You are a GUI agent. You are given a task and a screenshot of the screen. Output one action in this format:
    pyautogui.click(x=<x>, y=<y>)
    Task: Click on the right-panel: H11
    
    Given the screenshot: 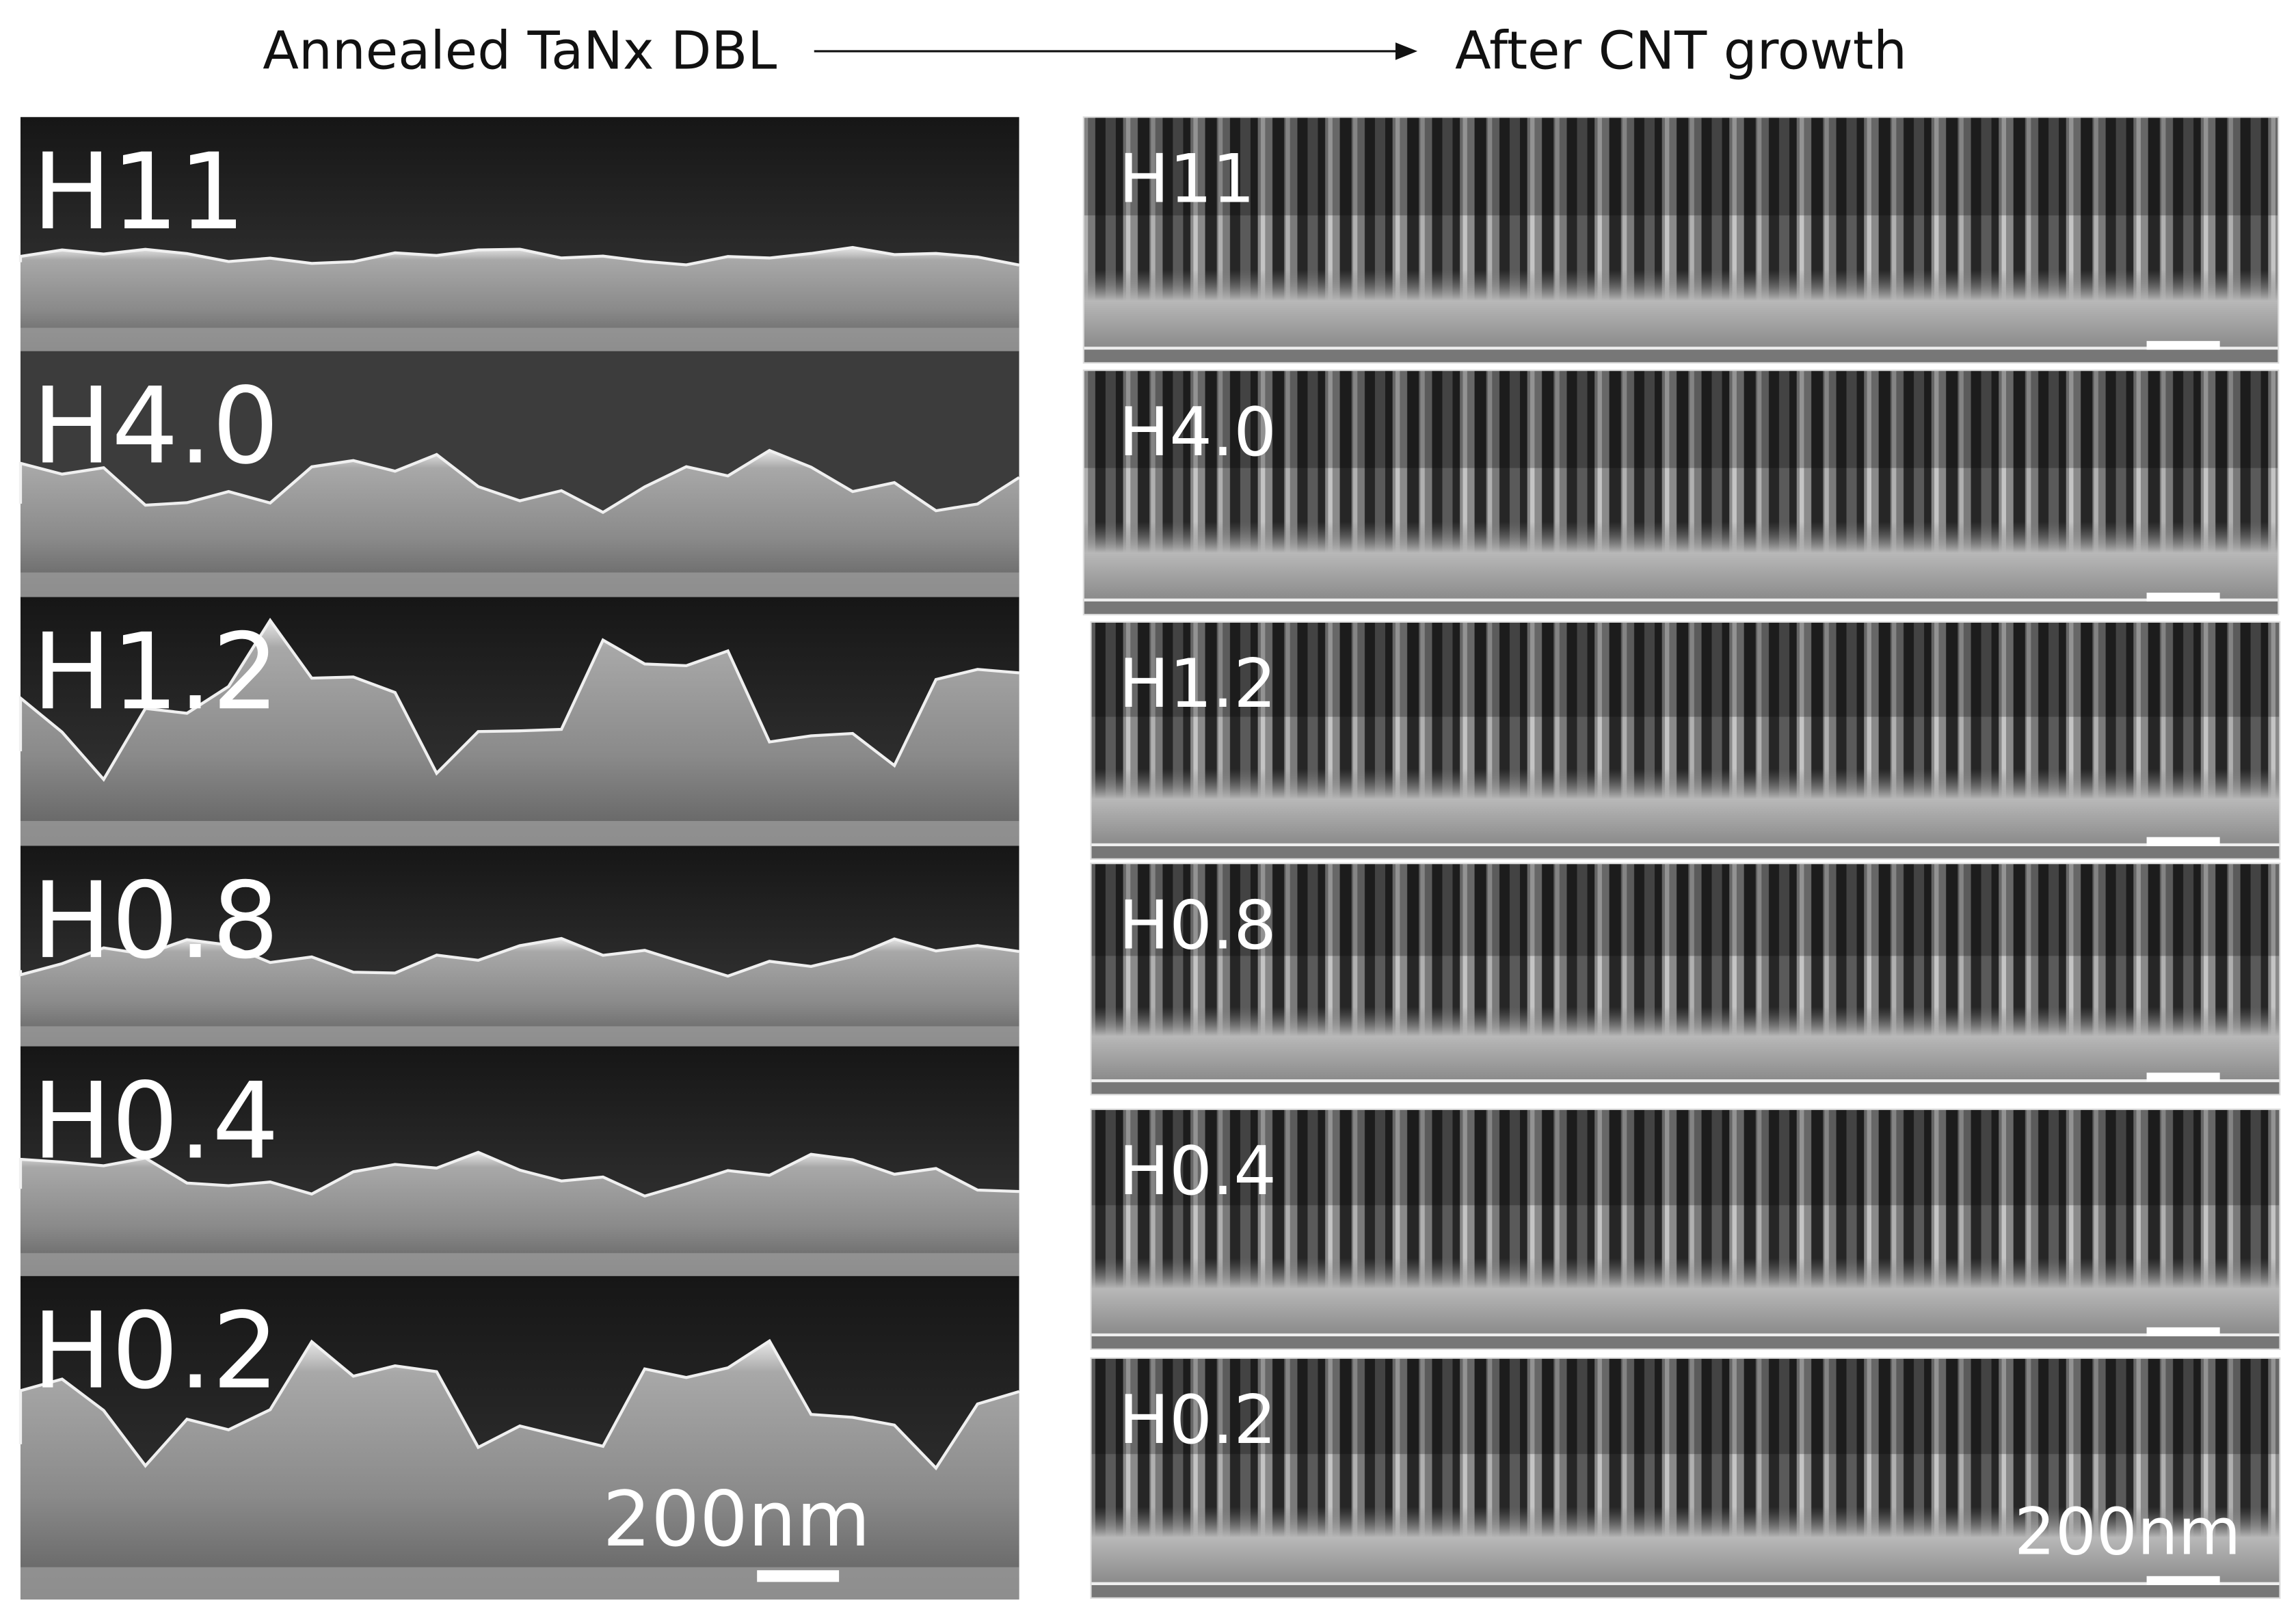 What is the action you would take?
    pyautogui.click(x=1681, y=240)
    